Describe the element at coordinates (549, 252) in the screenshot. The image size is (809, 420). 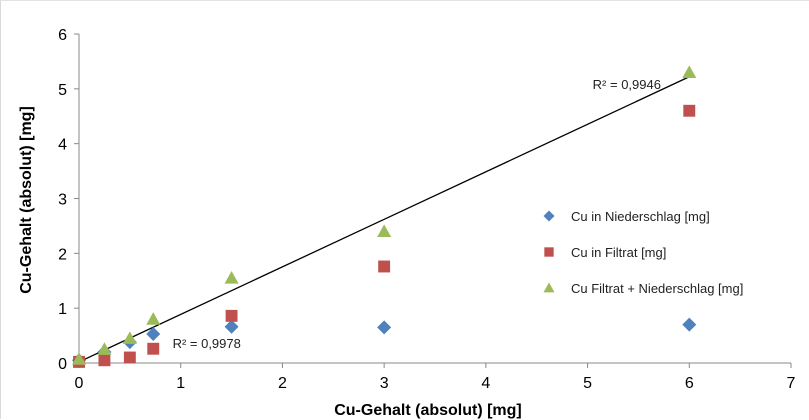
I see `legend-marker-square` at that location.